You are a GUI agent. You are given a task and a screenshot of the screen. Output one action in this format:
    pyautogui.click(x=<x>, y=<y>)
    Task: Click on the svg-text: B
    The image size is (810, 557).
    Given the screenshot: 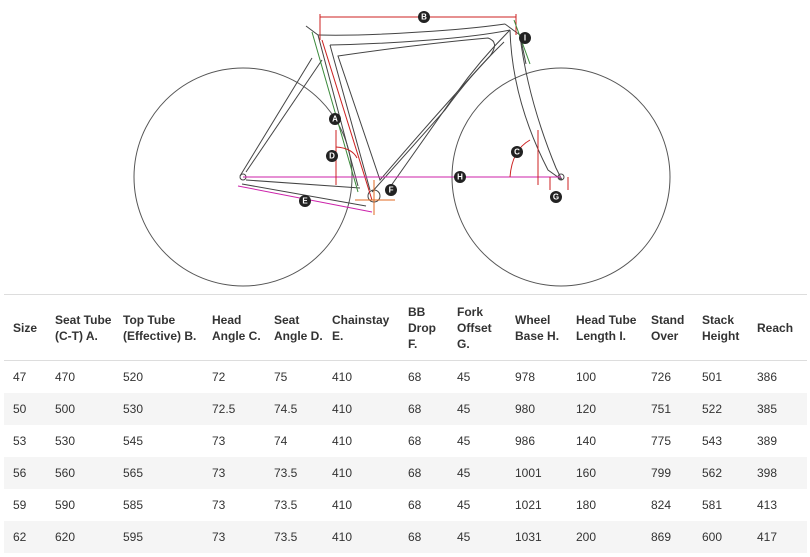 What is the action you would take?
    pyautogui.click(x=424, y=17)
    